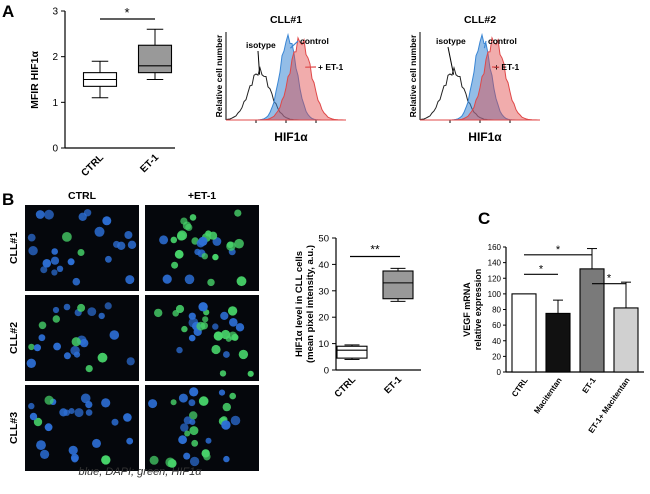  I want to click on y-tick-label: 1, so click(55, 103).